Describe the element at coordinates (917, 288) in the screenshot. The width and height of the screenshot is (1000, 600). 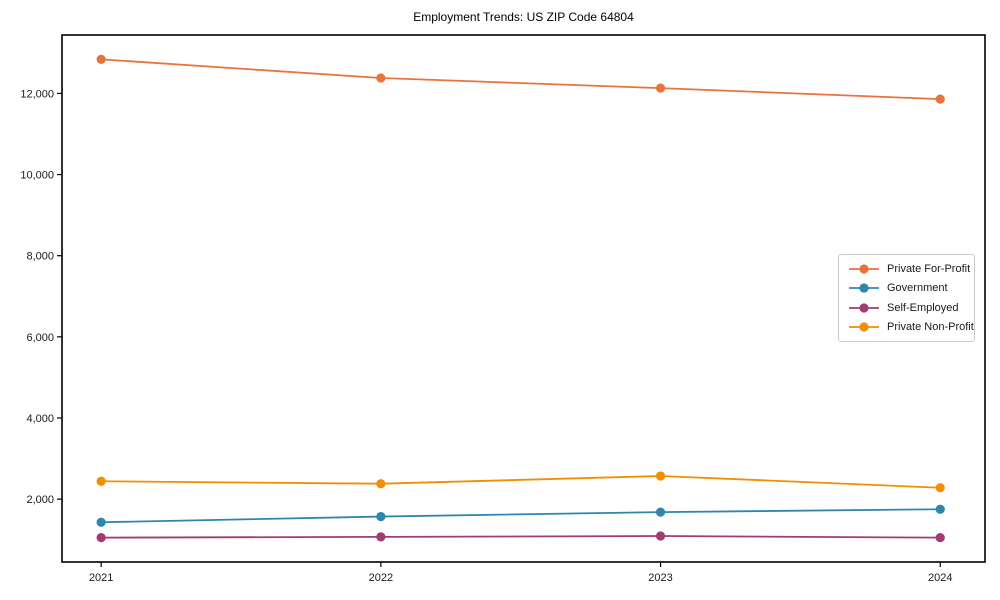
I see `legend-item-label: Government` at that location.